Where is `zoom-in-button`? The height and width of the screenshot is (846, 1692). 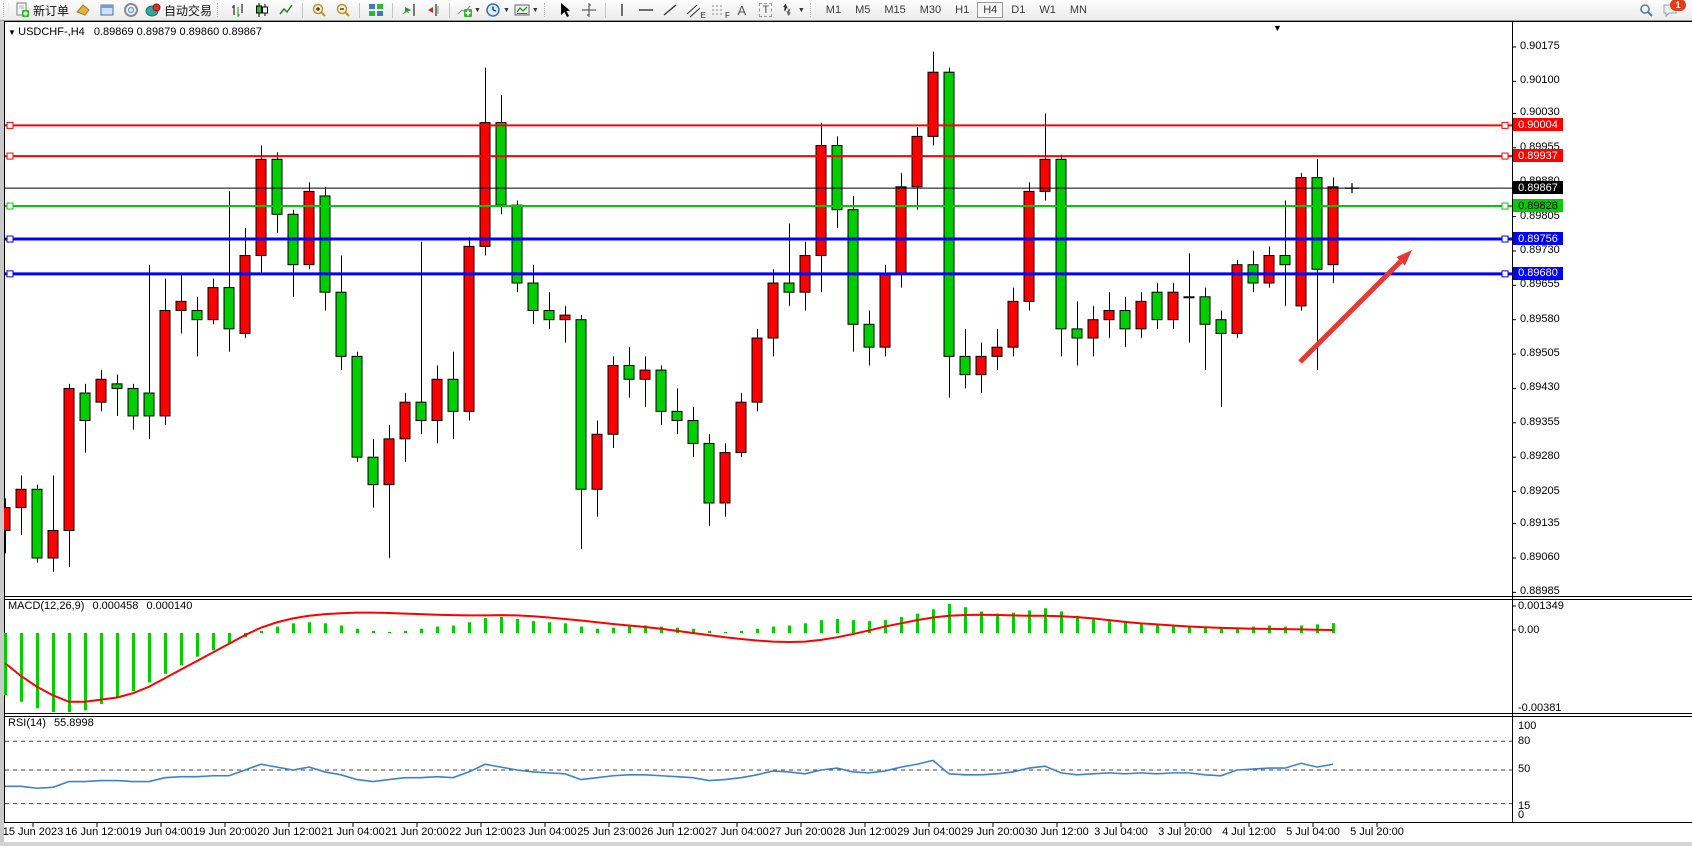 zoom-in-button is located at coordinates (319, 10).